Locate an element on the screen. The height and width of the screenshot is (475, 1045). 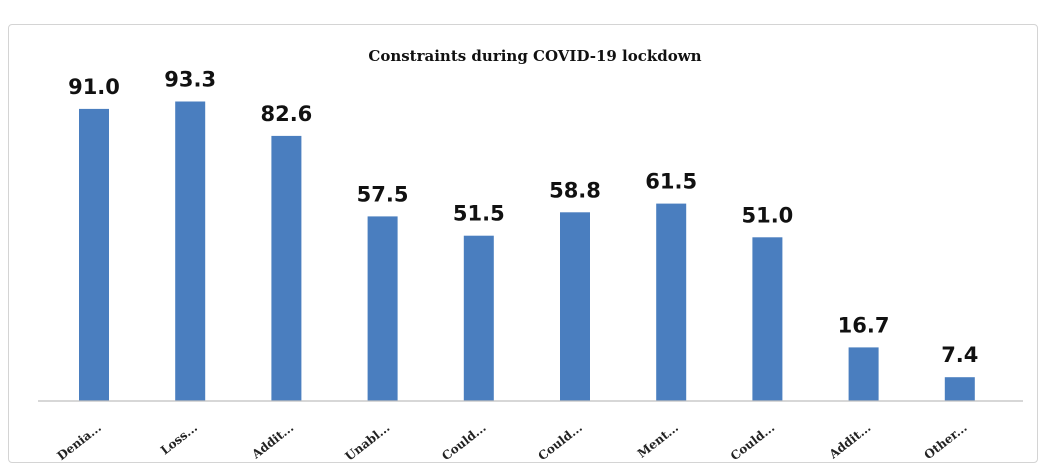
value-label-4: 57.5 is located at coordinates (383, 194).